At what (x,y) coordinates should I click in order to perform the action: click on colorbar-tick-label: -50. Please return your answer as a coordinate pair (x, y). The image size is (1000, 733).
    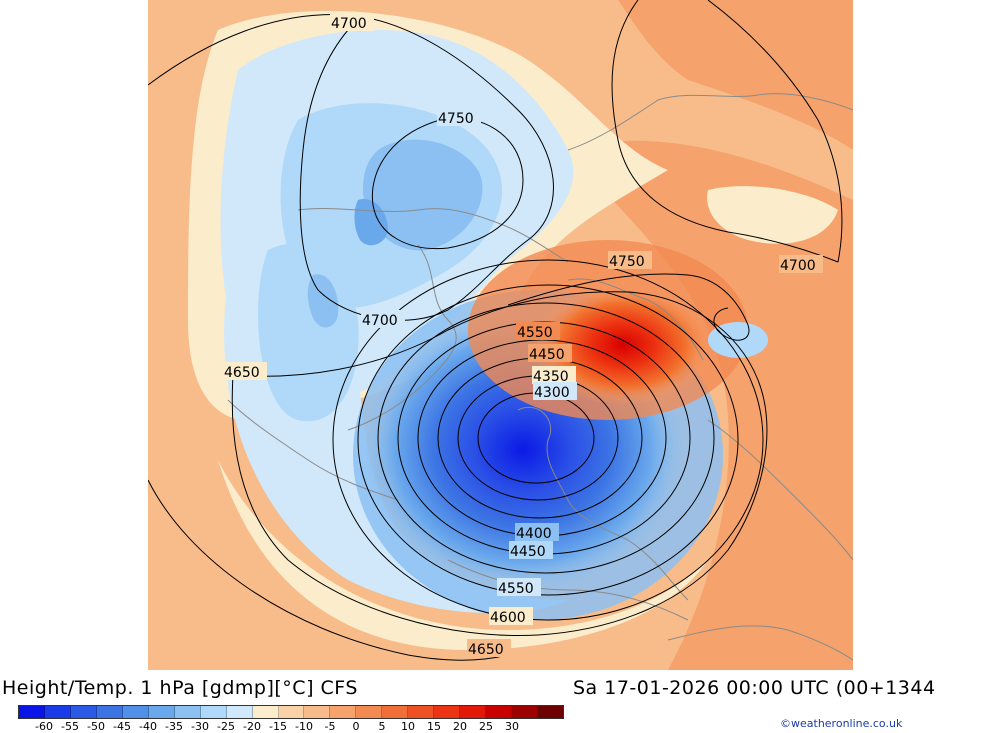
    Looking at the image, I should click on (96, 726).